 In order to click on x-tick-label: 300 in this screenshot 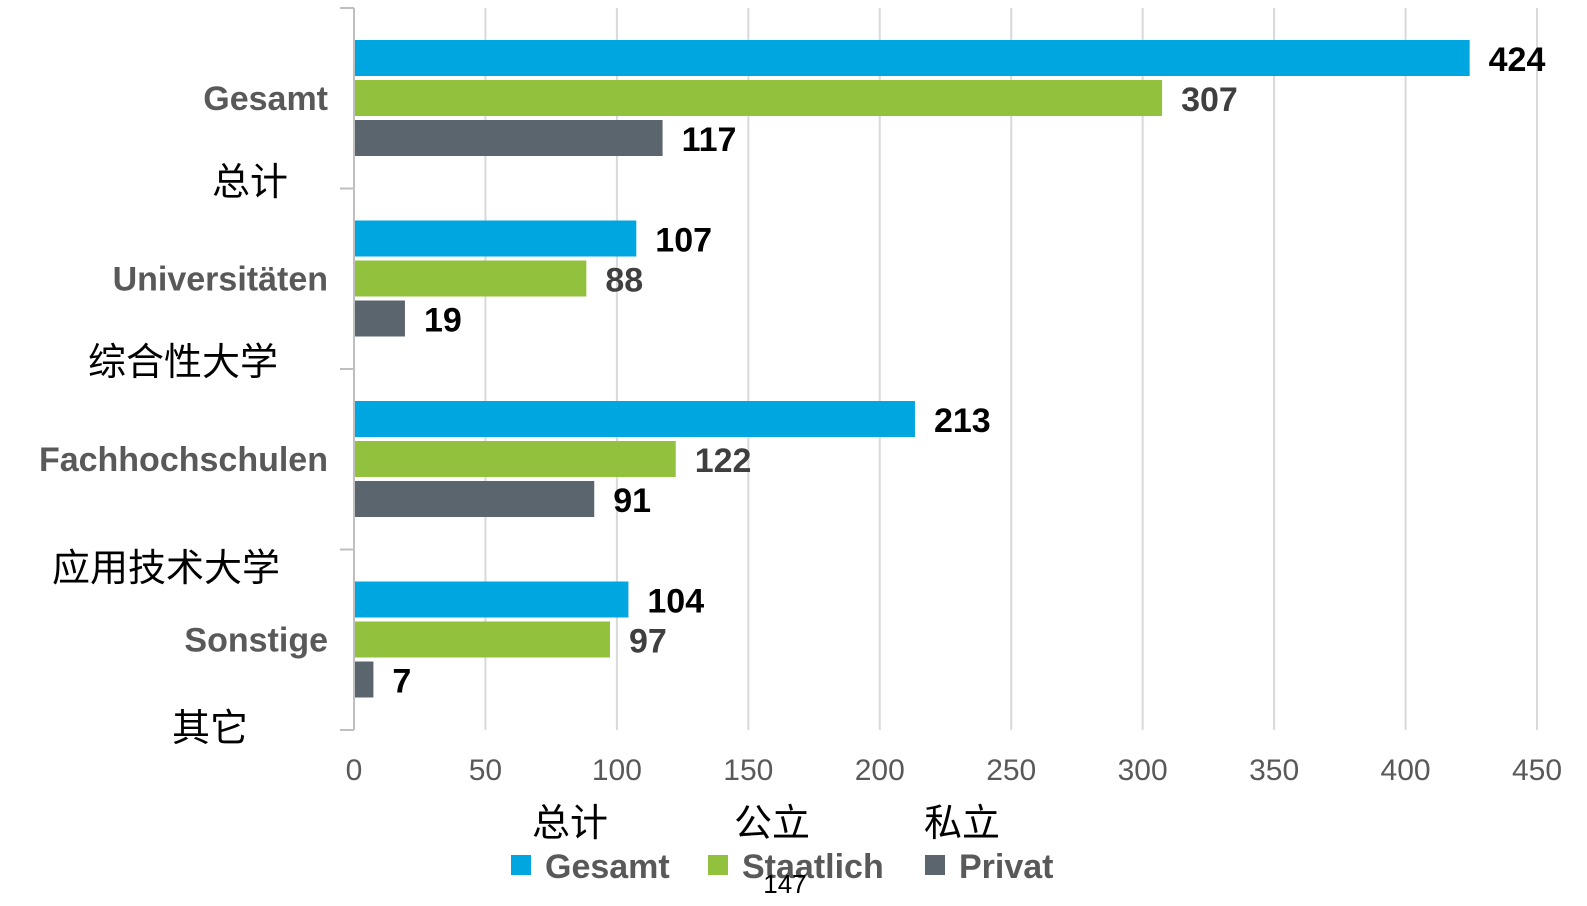, I will do `click(1143, 770)`.